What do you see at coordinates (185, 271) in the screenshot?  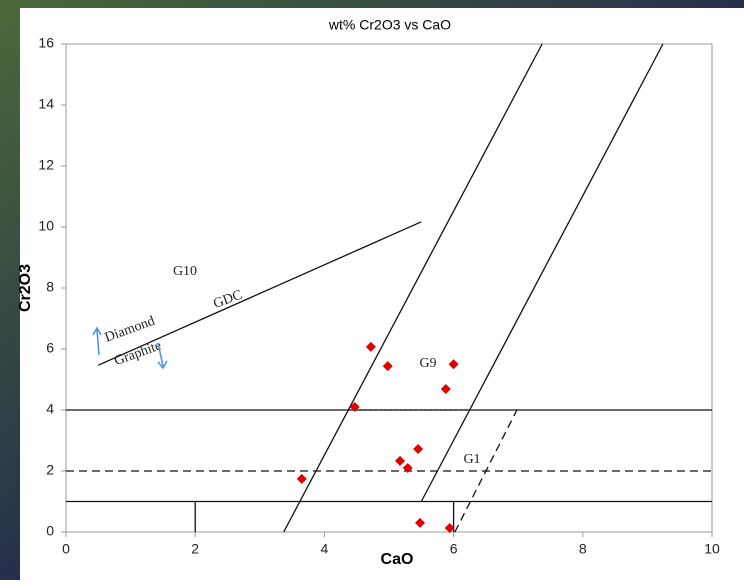 I see `annotation: G10` at bounding box center [185, 271].